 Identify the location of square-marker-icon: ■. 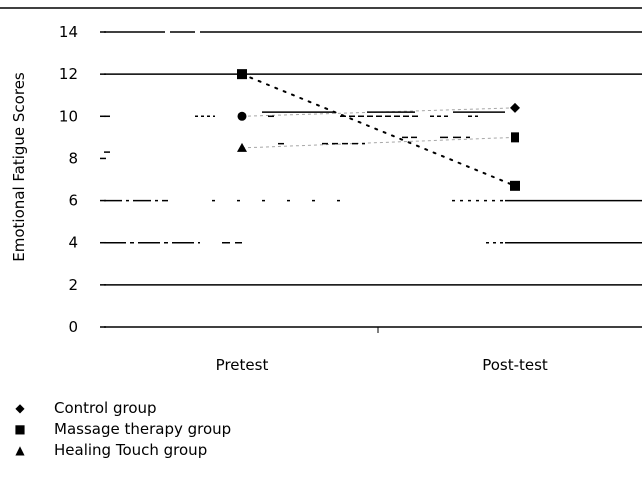
(20, 429).